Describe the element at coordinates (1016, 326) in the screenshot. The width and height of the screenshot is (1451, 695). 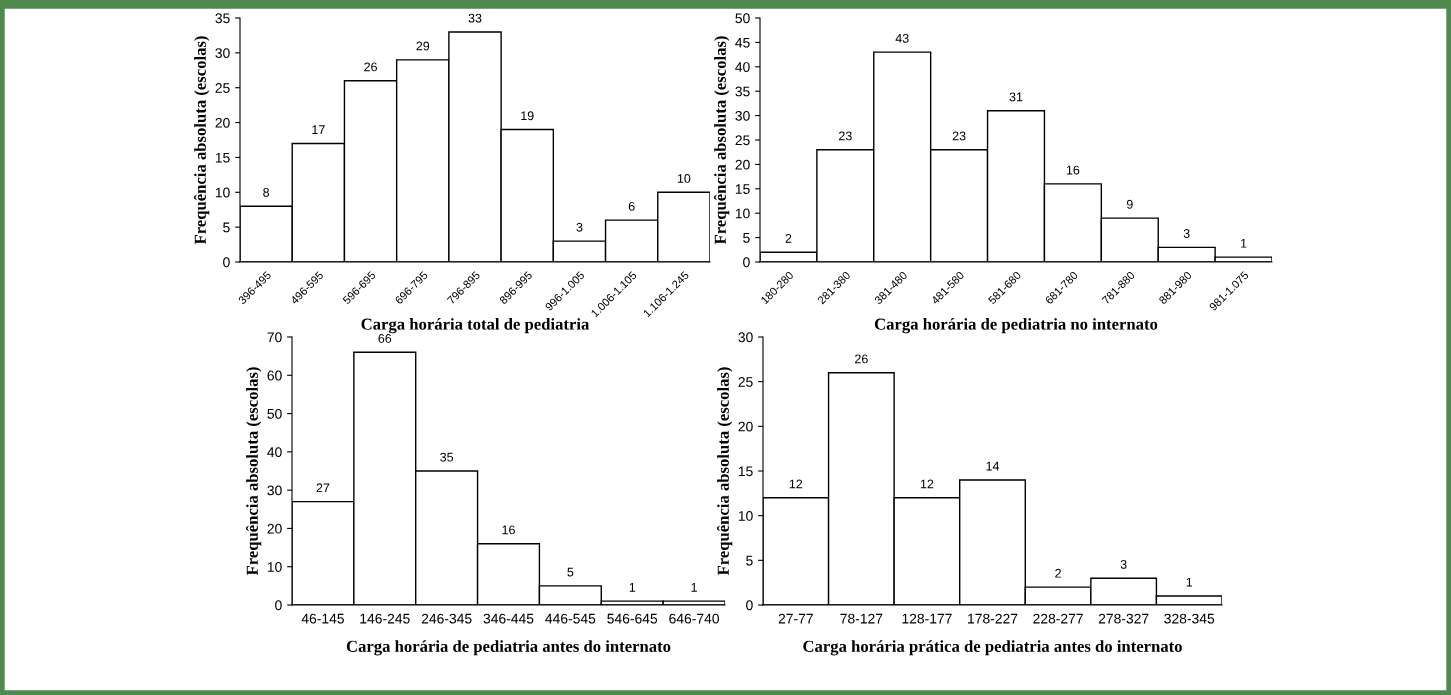
I see `x-axis-title: Carga horária de pediatria no internato` at that location.